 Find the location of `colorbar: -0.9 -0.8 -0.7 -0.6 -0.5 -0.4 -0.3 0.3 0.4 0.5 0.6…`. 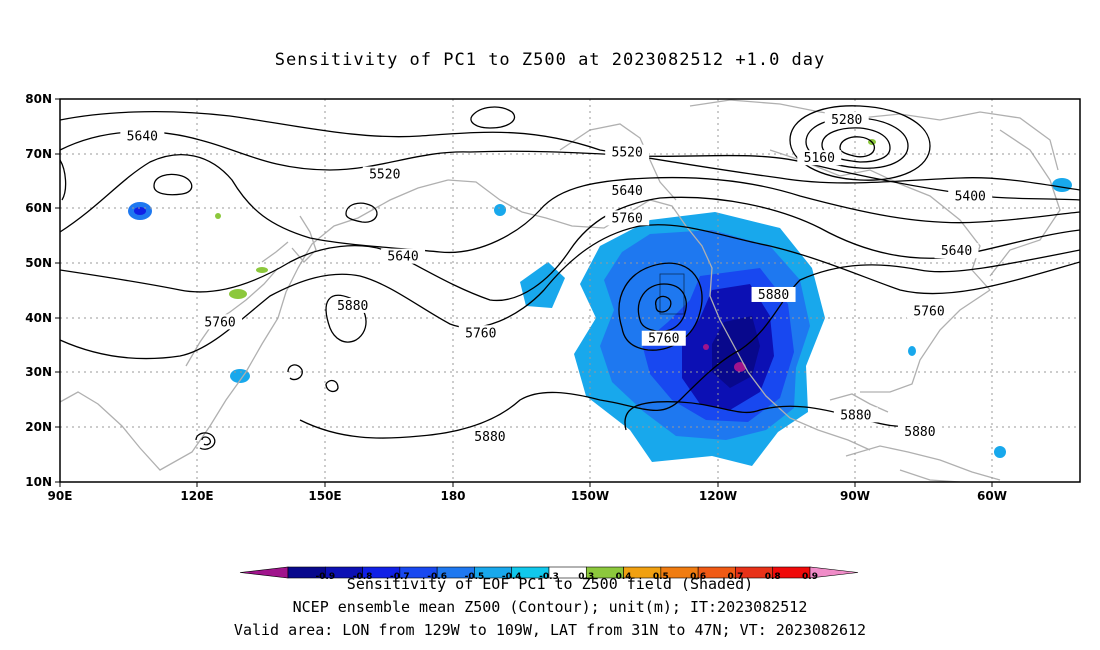

colorbar: -0.9 -0.8 -0.7 -0.6 -0.5 -0.4 -0.3 0.3 0.4 0.5 0.6… is located at coordinates (549, 574).